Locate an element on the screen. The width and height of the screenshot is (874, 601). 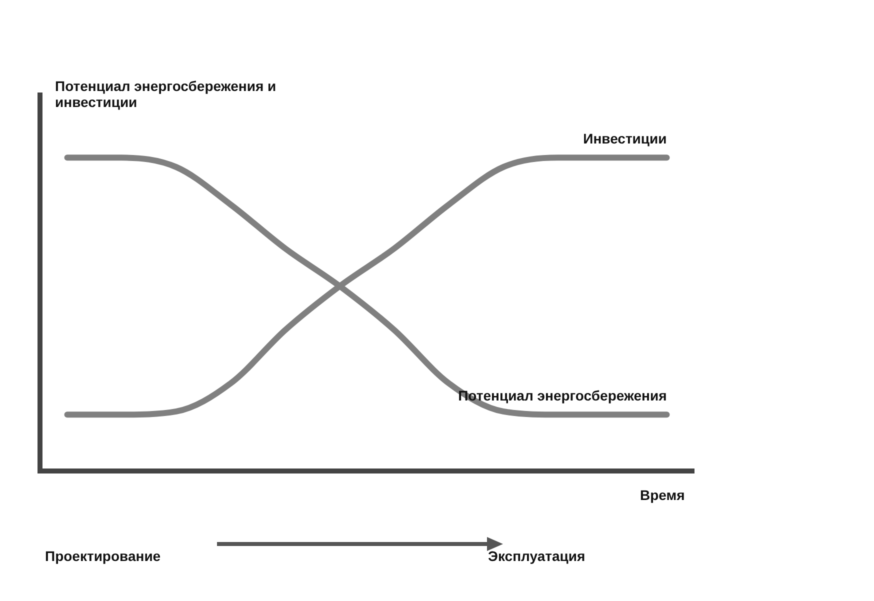
series-label: Потенциал энергосбережения is located at coordinates (562, 396).